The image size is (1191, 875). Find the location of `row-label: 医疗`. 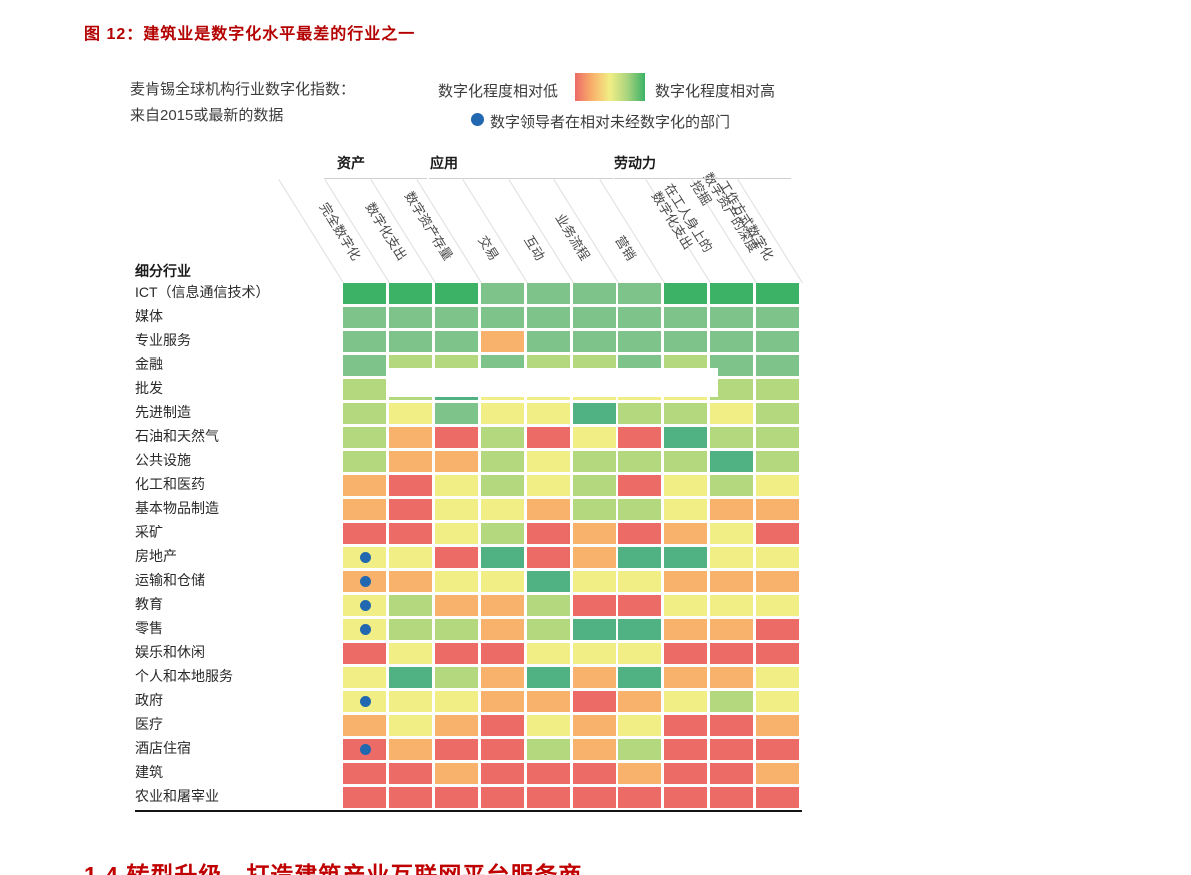

row-label: 医疗 is located at coordinates (149, 724).